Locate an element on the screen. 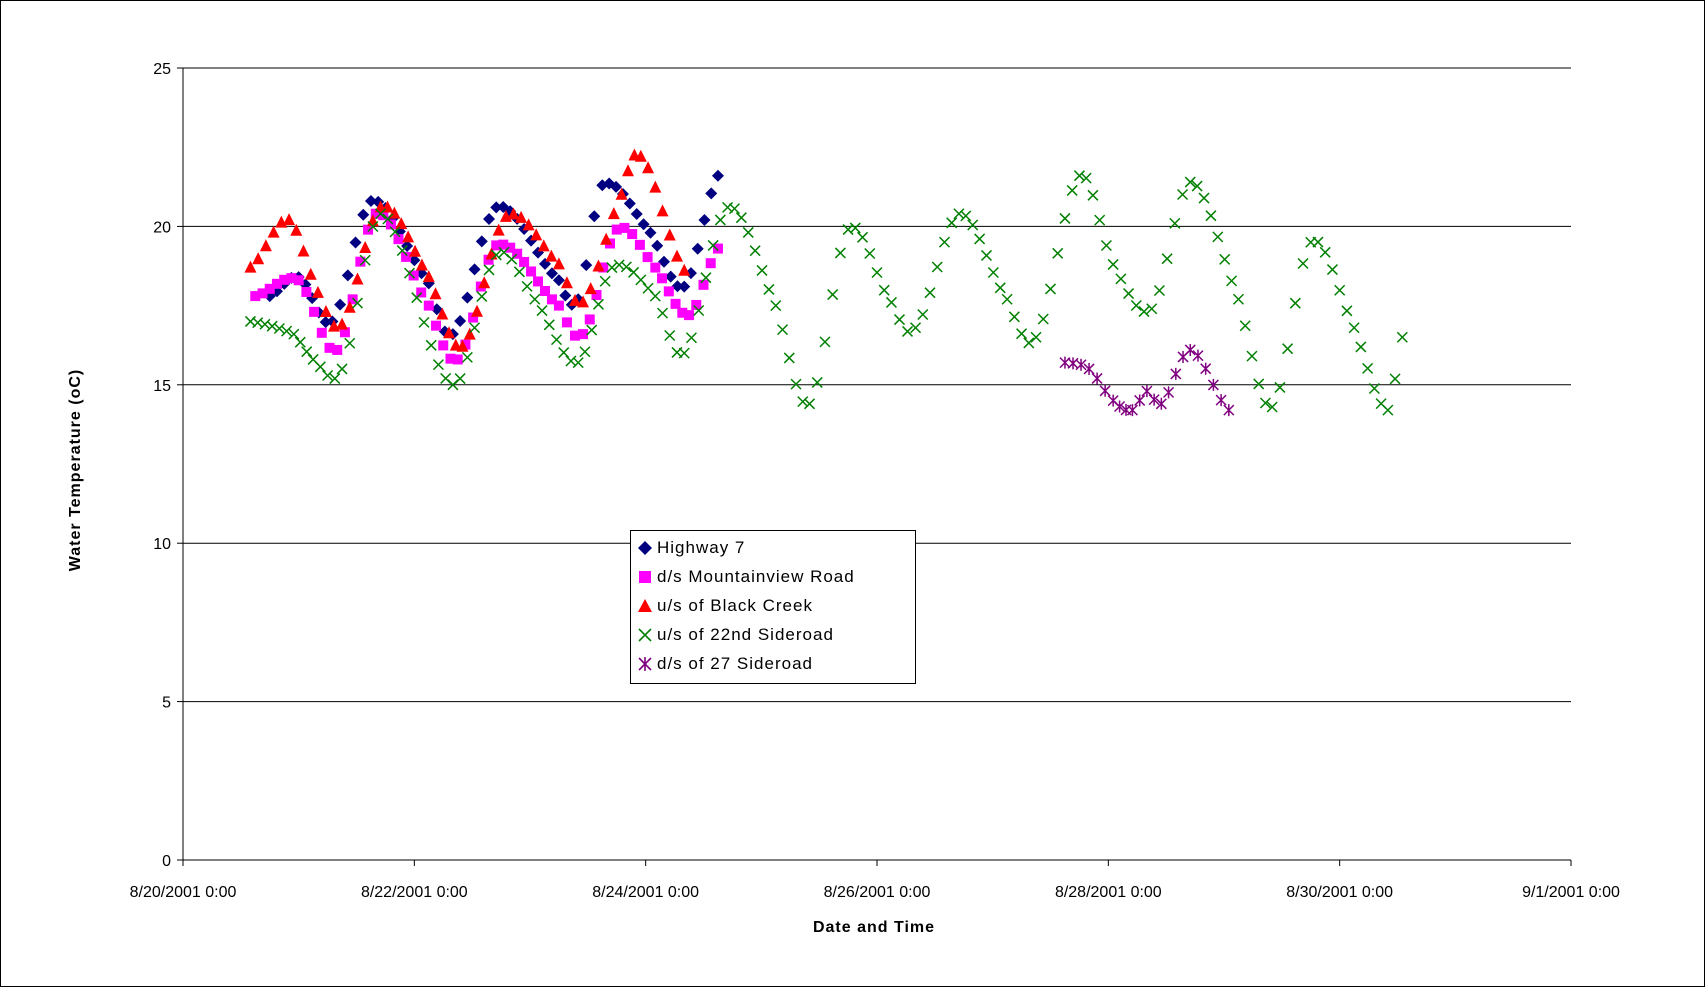  y-tick-label: 15 is located at coordinates (162, 386).